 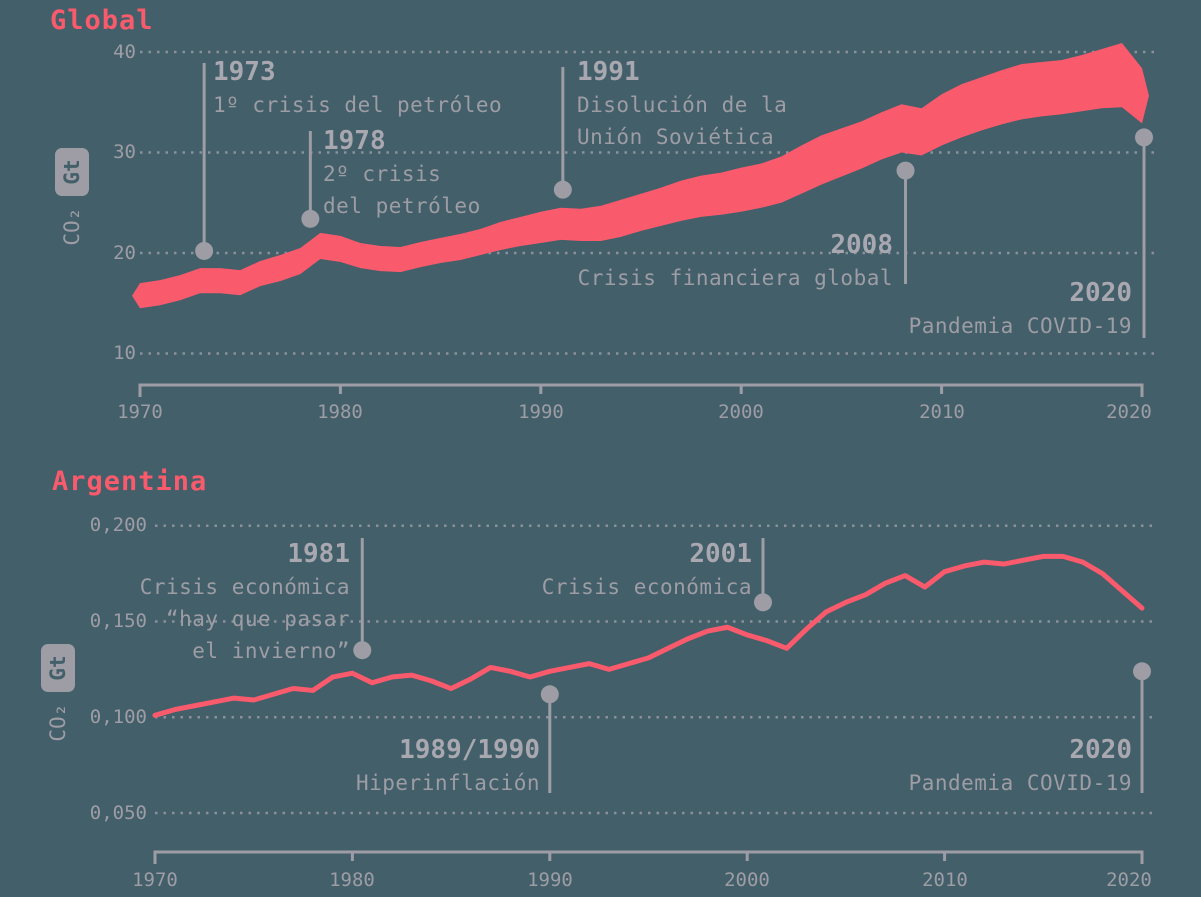 I want to click on annotation-1978: 1978 2º crisis del petróleo, so click(x=402, y=173).